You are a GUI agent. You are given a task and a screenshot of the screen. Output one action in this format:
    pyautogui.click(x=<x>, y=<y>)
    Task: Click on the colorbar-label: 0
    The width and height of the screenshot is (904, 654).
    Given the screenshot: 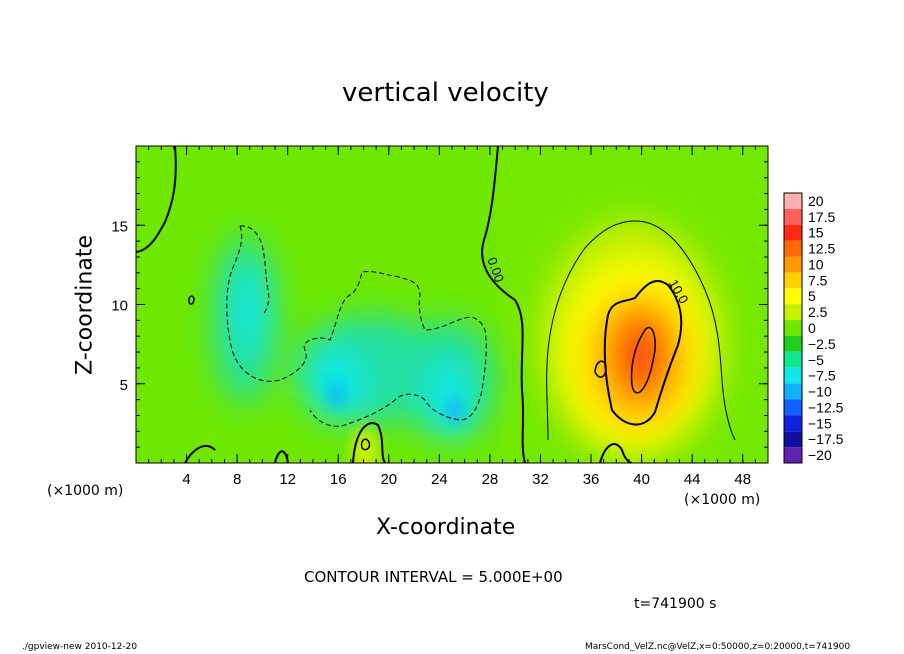 What is the action you would take?
    pyautogui.click(x=812, y=328)
    